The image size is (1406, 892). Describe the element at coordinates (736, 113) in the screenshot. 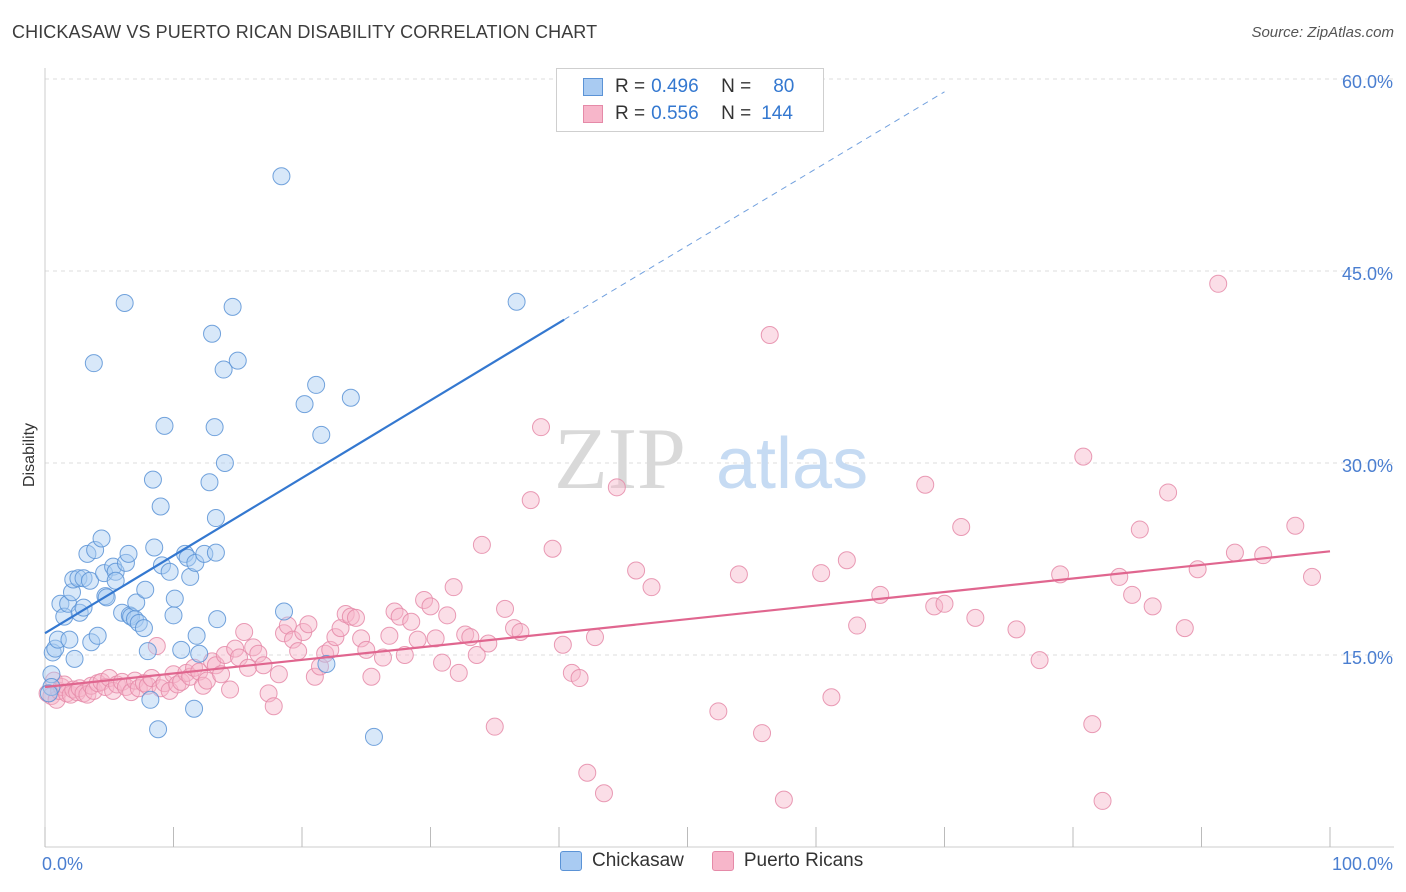

I see `legend-n-label: N =` at that location.